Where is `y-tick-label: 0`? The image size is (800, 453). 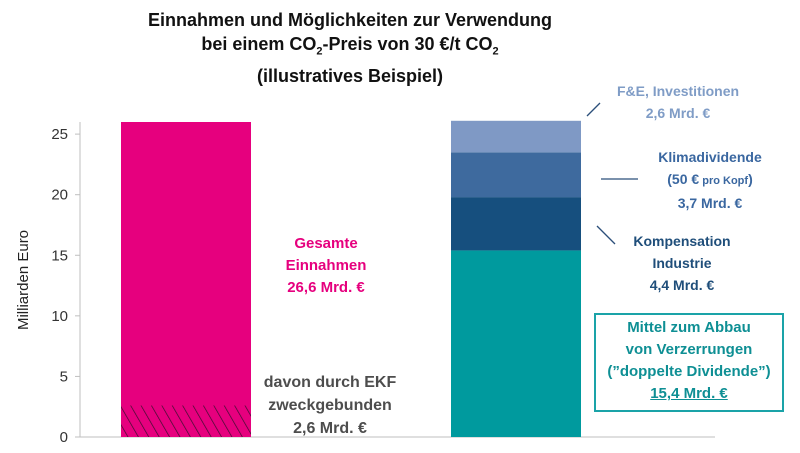
y-tick-label: 0 is located at coordinates (64, 437).